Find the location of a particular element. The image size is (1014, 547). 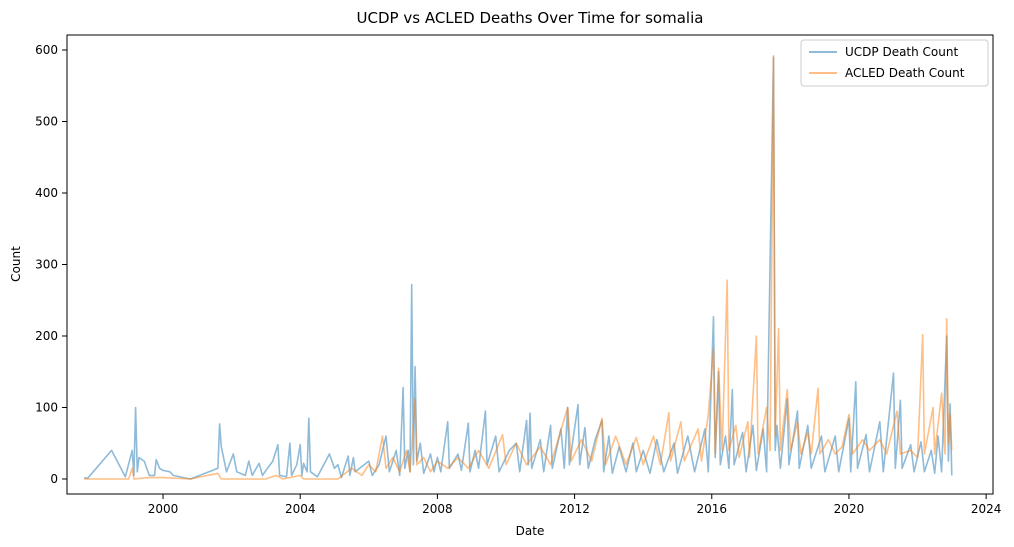

y-tick-label: 400 is located at coordinates (46, 193).